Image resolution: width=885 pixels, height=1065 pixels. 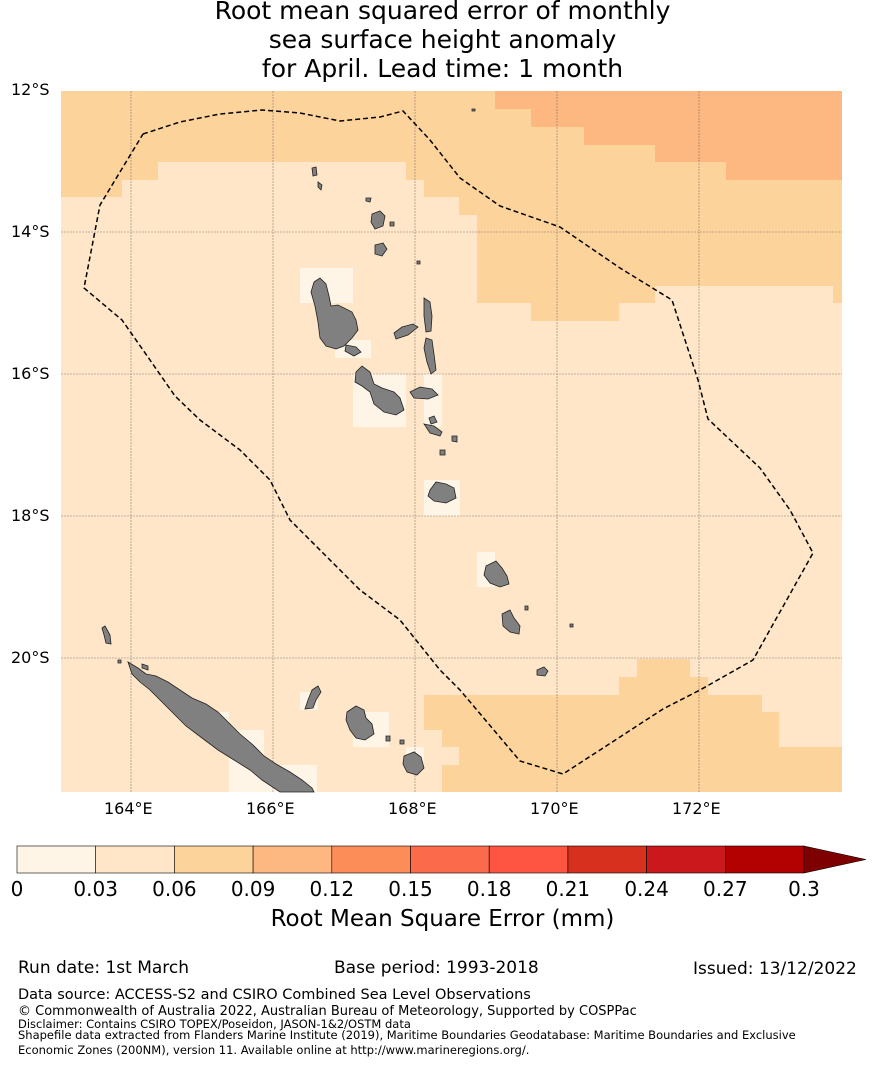 I want to click on island-erromango, so click(x=496, y=574).